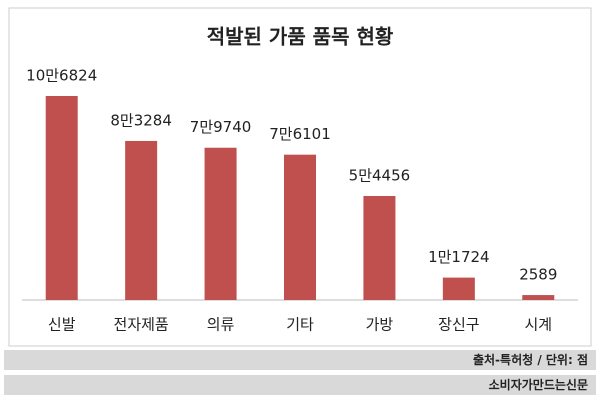  Describe the element at coordinates (538, 275) in the screenshot. I see `value-label: 2589` at that location.